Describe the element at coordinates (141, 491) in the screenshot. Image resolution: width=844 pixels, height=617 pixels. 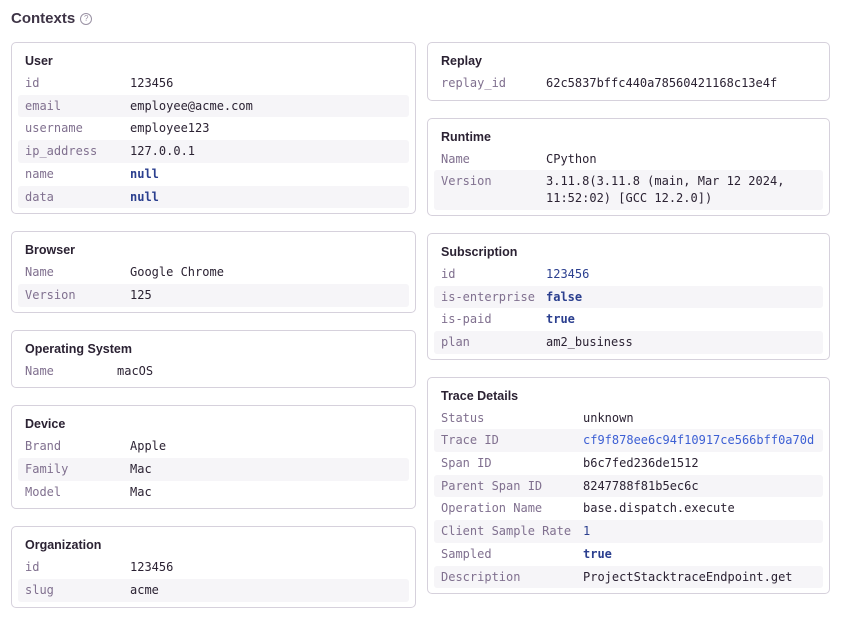
I see `row-value: Mac` at that location.